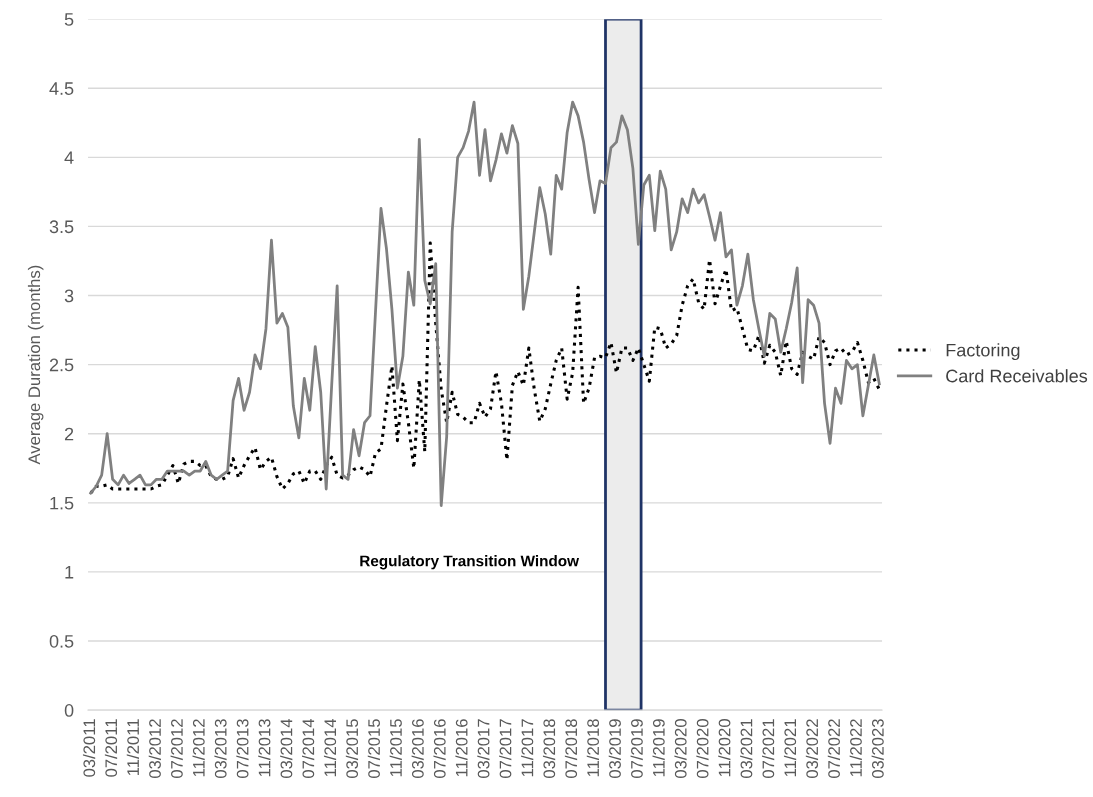  I want to click on x-tick-label: 03/2018, so click(549, 749).